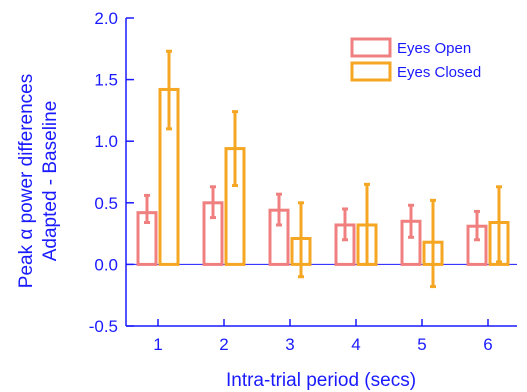 This screenshot has height=392, width=527. Describe the element at coordinates (289, 344) in the screenshot. I see `x-tick-label: 3` at that location.